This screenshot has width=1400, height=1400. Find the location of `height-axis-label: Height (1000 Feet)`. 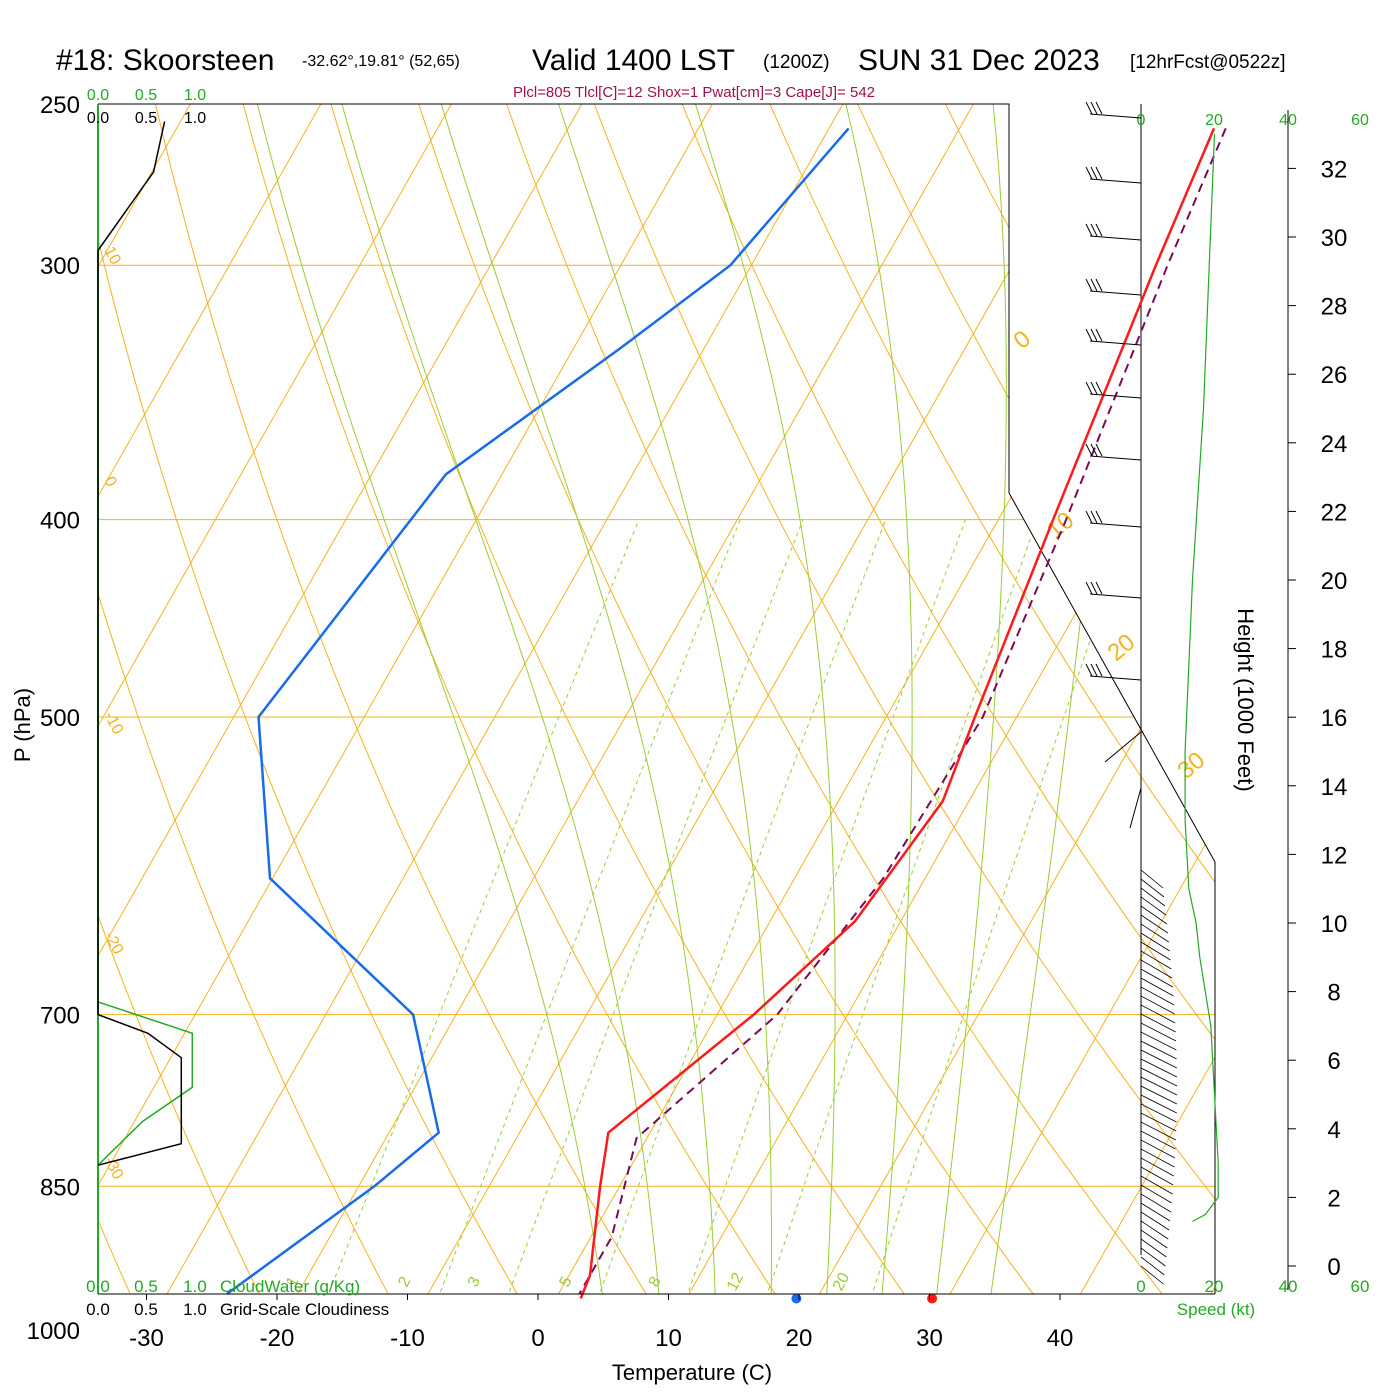

height-axis-label: Height (1000 Feet) is located at coordinates (1245, 699).